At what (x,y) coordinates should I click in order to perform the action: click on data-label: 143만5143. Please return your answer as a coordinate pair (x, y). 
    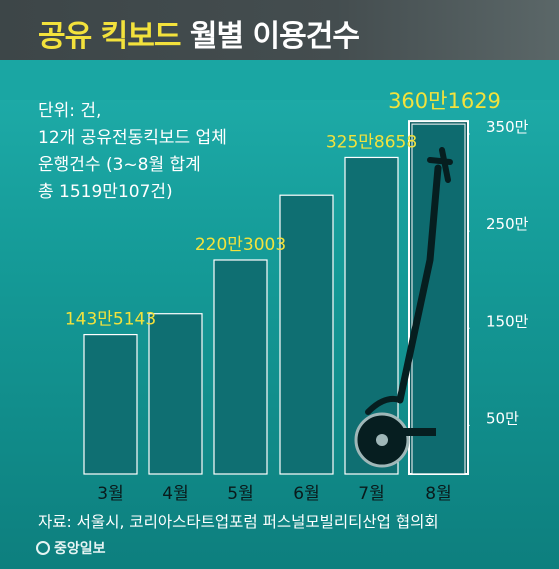
    Looking at the image, I should click on (110, 320).